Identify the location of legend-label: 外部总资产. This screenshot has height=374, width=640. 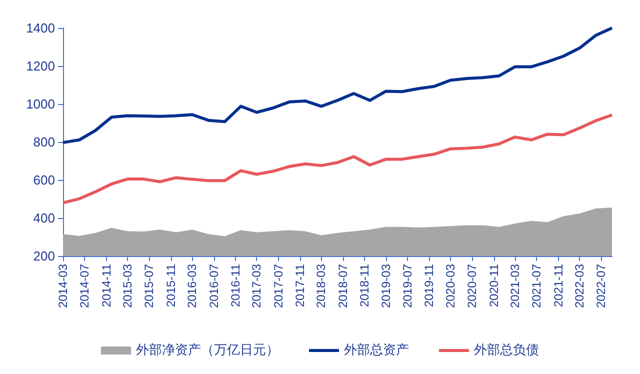
(376, 350).